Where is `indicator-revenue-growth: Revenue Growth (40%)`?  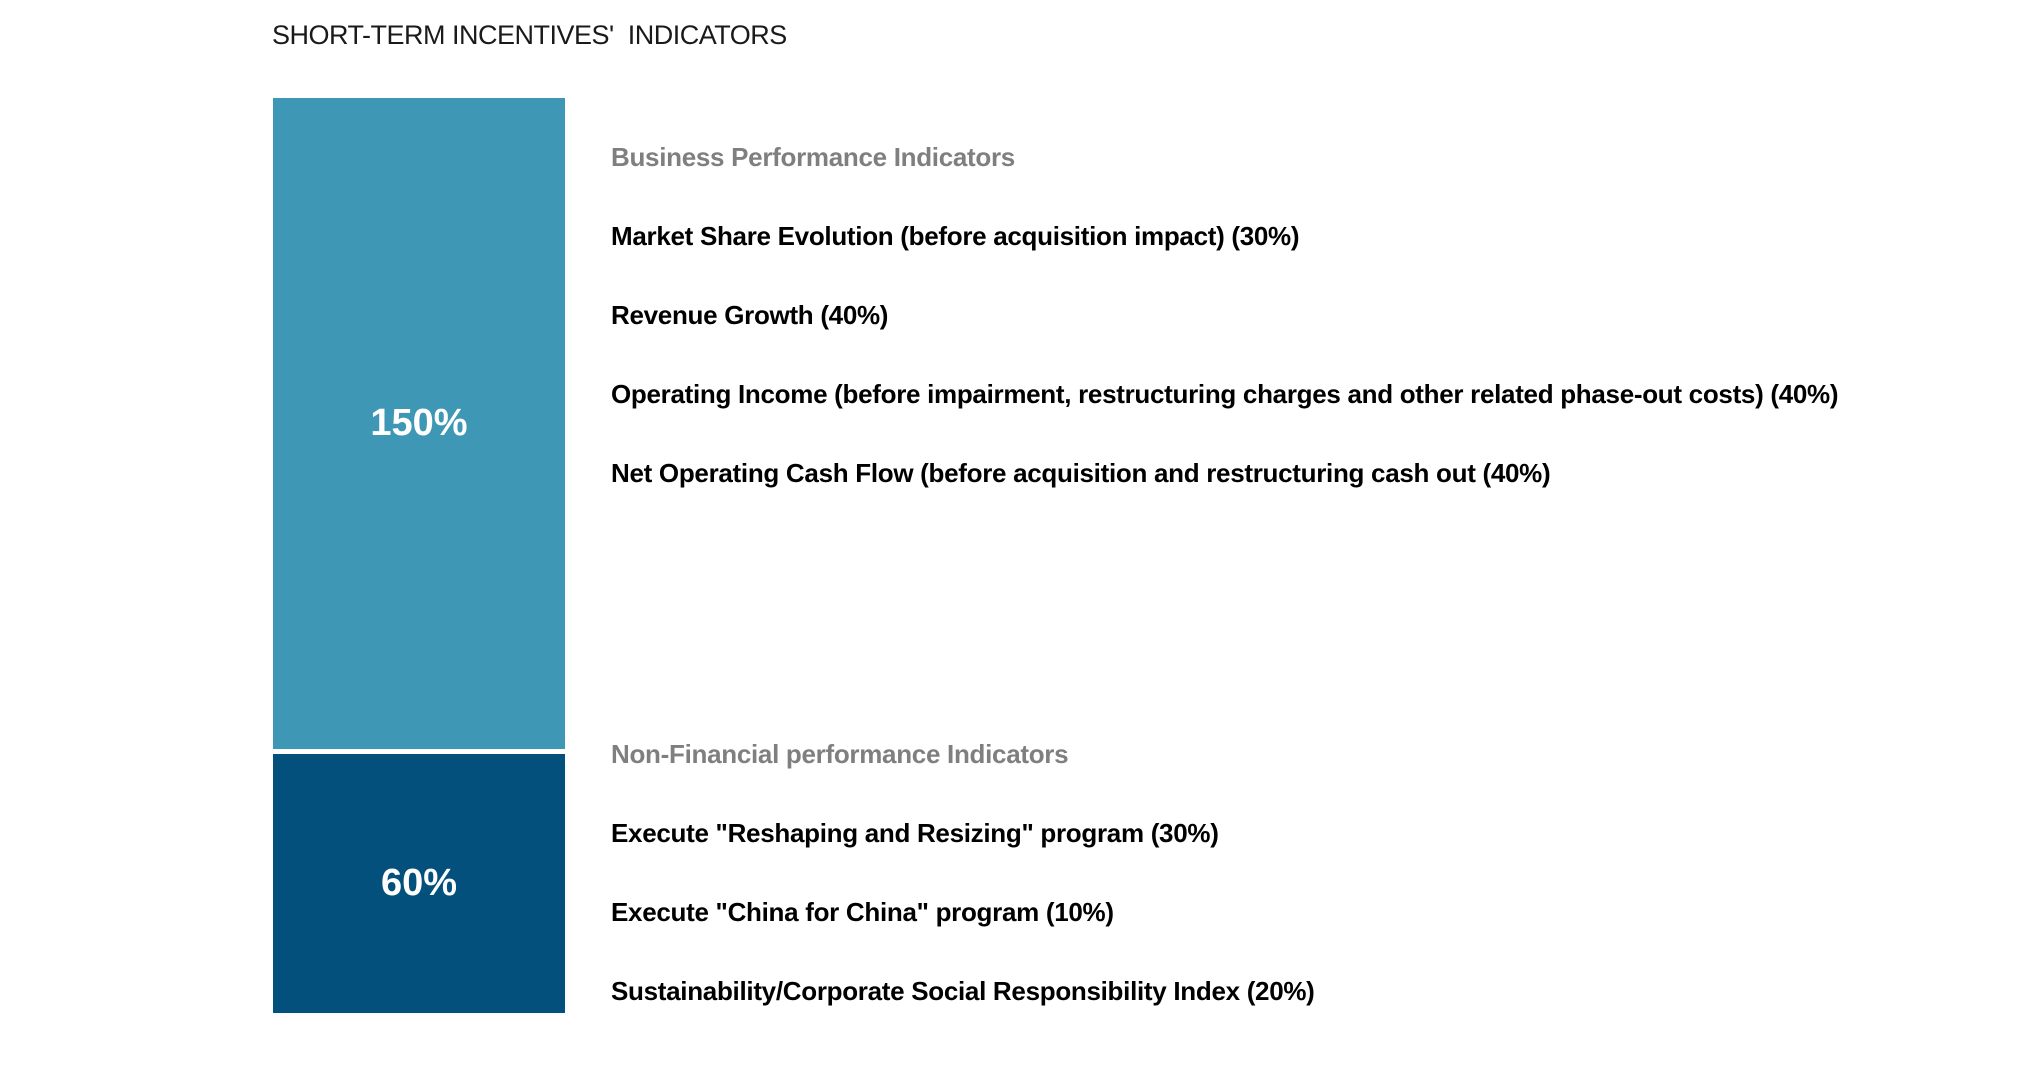 indicator-revenue-growth: Revenue Growth (40%) is located at coordinates (750, 315).